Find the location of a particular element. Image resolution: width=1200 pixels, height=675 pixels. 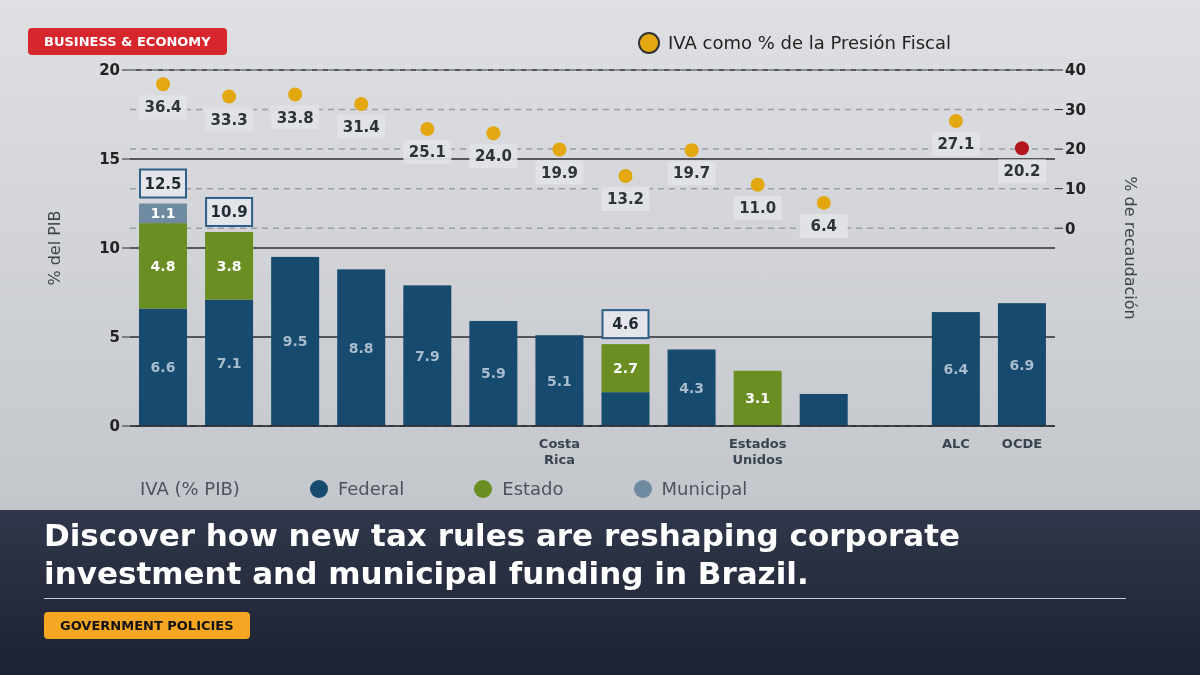

x-tick-label: ALC is located at coordinates (955, 443).